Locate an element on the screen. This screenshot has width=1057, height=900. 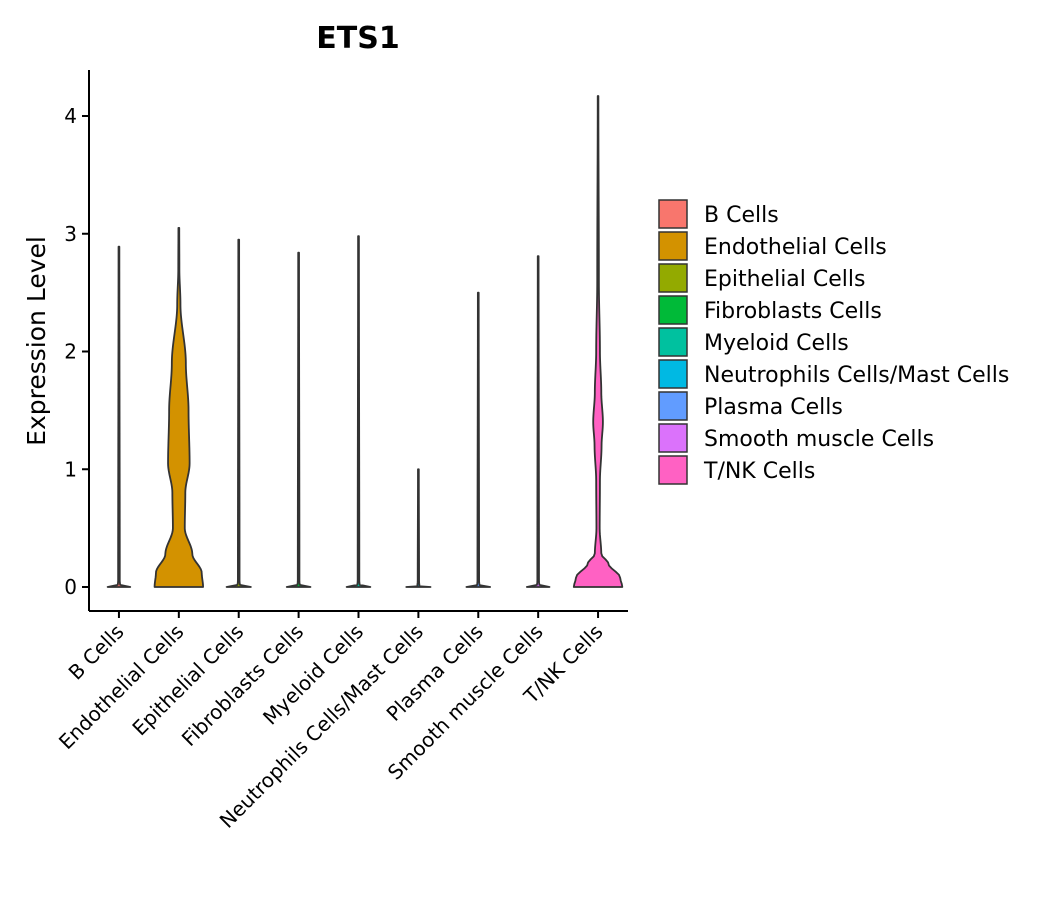
y-tick-label: 3 is located at coordinates (70, 234).